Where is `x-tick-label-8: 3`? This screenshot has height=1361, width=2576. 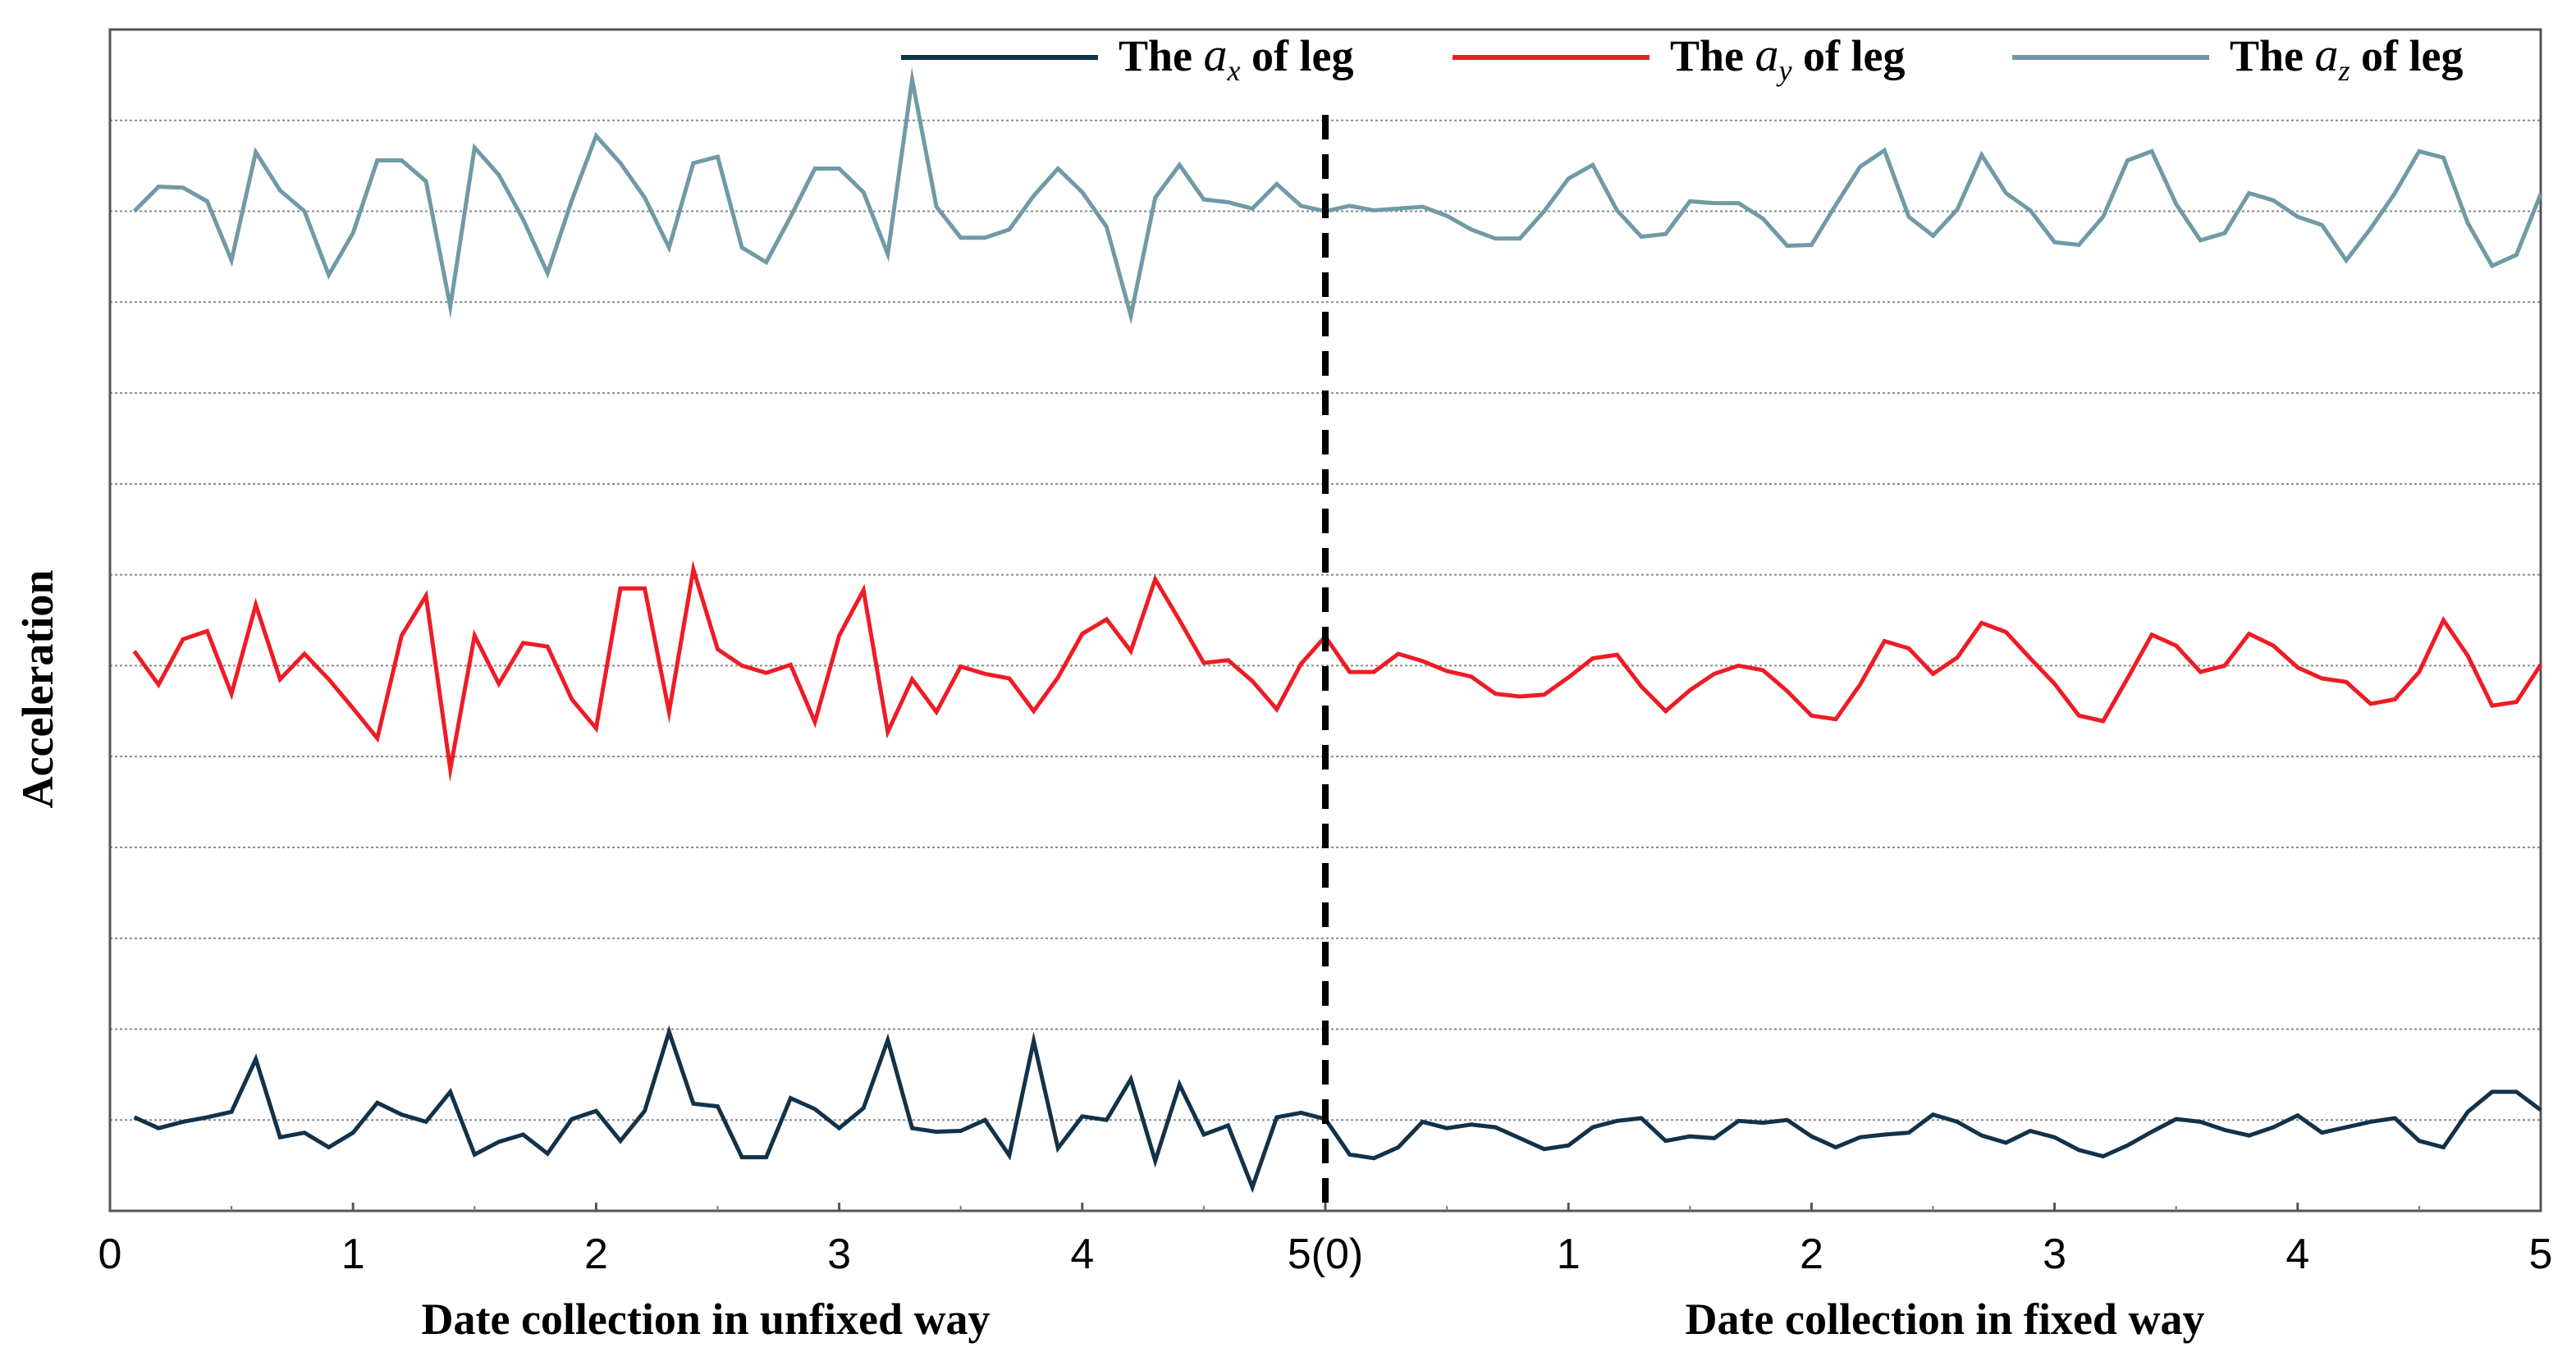 x-tick-label-8: 3 is located at coordinates (2054, 1255).